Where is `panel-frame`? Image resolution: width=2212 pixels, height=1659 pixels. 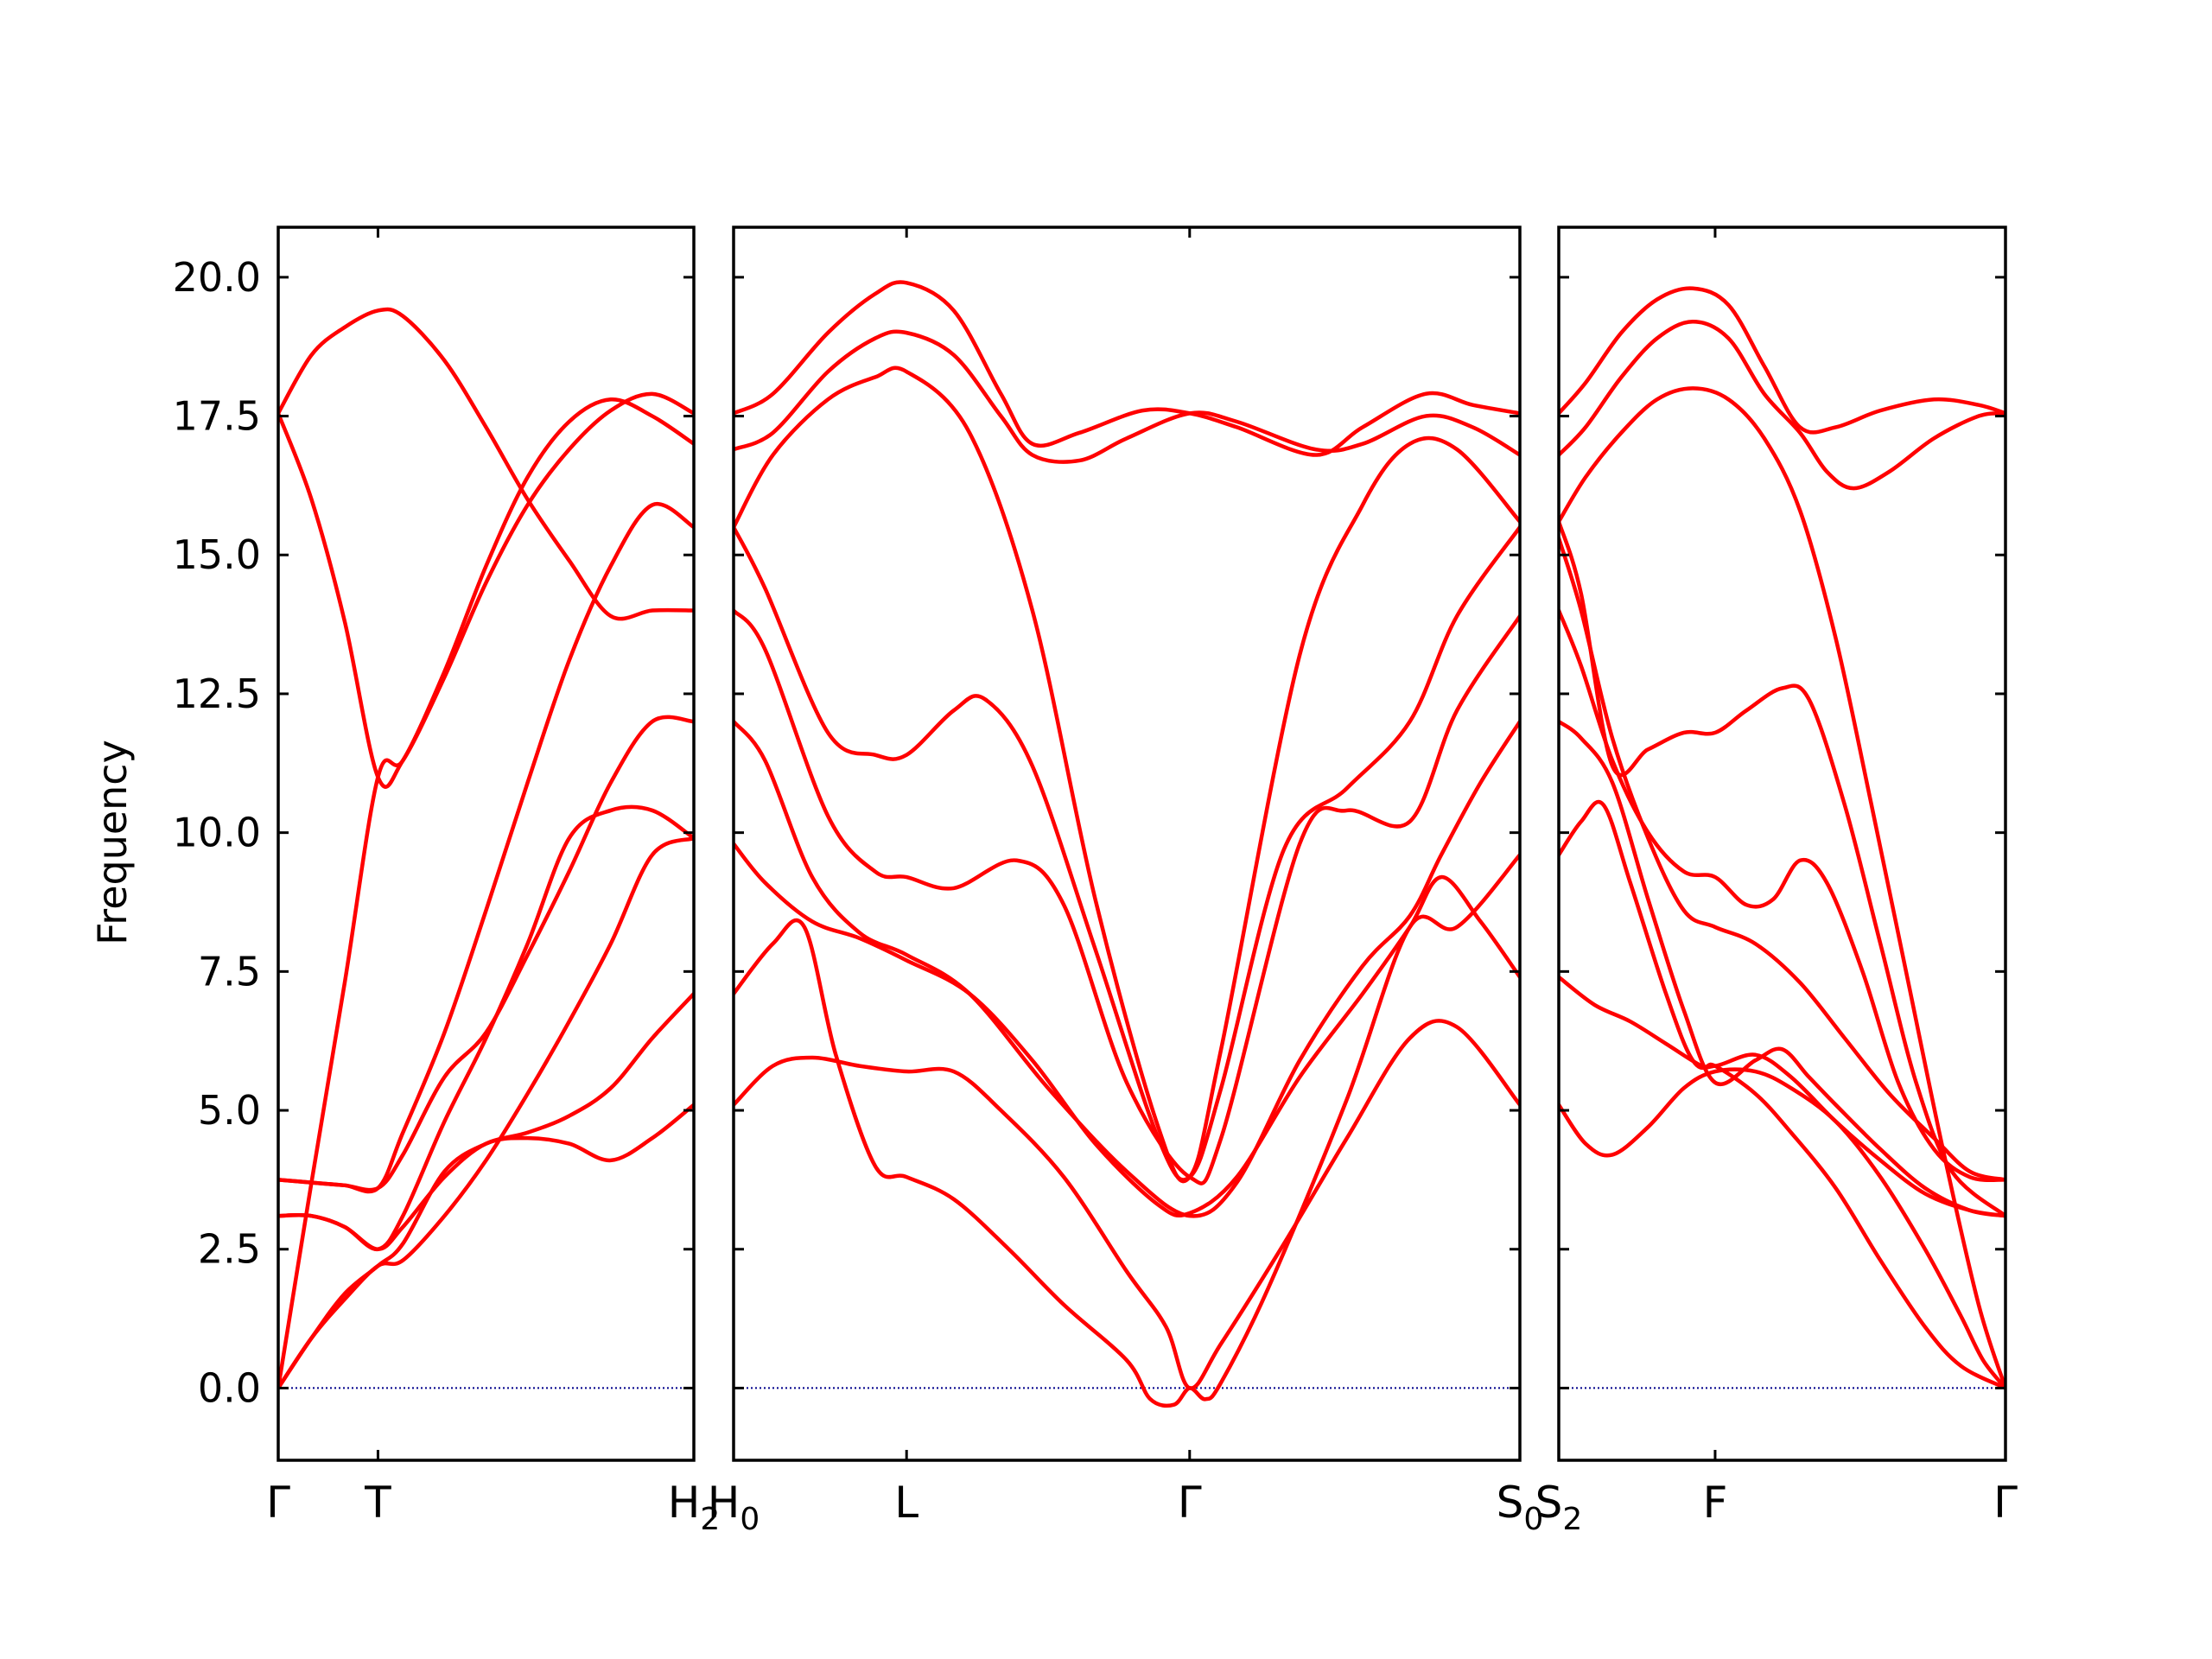 panel-frame is located at coordinates (486, 844).